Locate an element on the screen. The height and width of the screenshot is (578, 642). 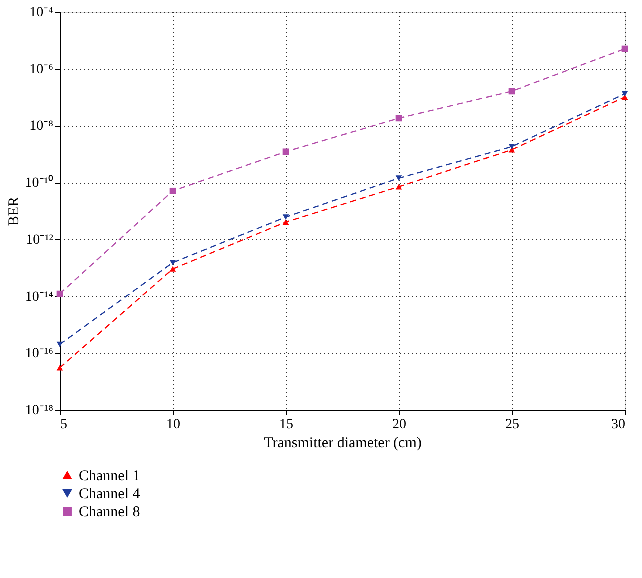
y-tick-label: 10⁻⁸ is located at coordinates (42, 126).